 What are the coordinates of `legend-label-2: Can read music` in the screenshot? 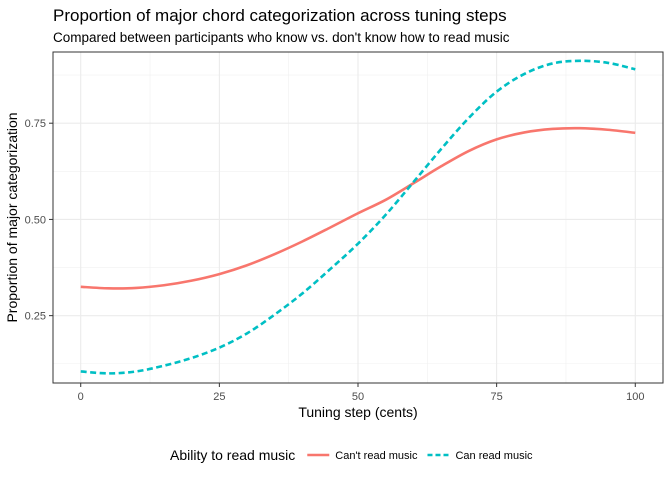 It's located at (494, 456).